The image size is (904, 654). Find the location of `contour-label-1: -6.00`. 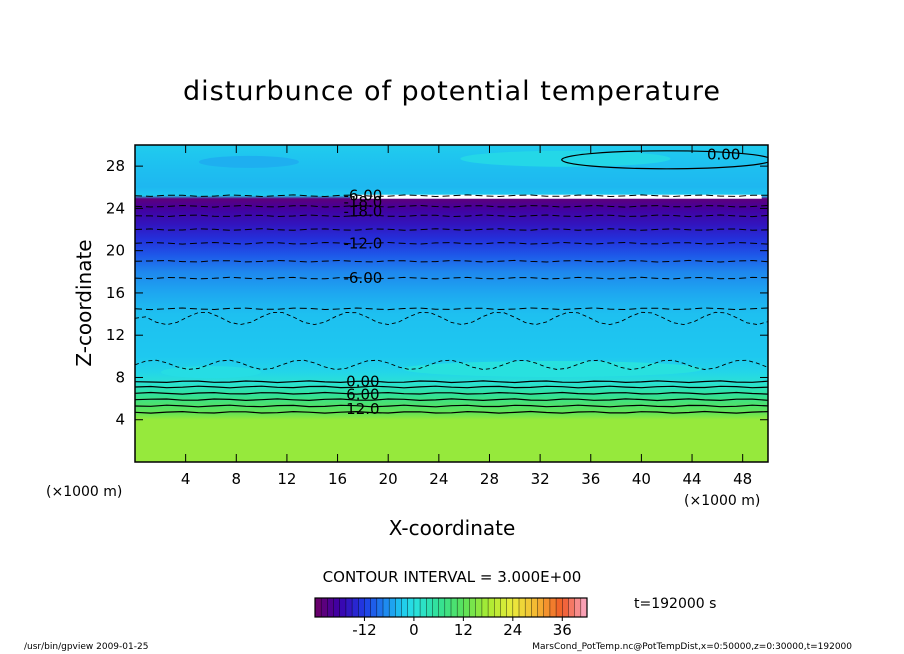

contour-label-1: -6.00 is located at coordinates (362, 196).